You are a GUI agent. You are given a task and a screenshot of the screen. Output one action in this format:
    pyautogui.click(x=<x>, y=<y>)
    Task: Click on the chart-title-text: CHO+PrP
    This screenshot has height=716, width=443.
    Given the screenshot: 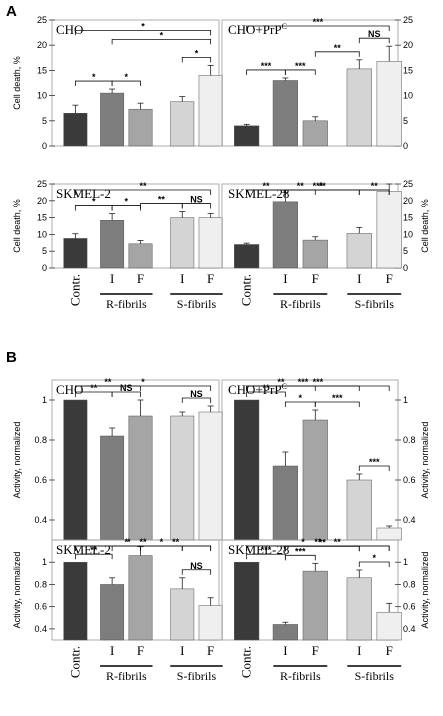 What is the action you would take?
    pyautogui.click(x=255, y=389)
    